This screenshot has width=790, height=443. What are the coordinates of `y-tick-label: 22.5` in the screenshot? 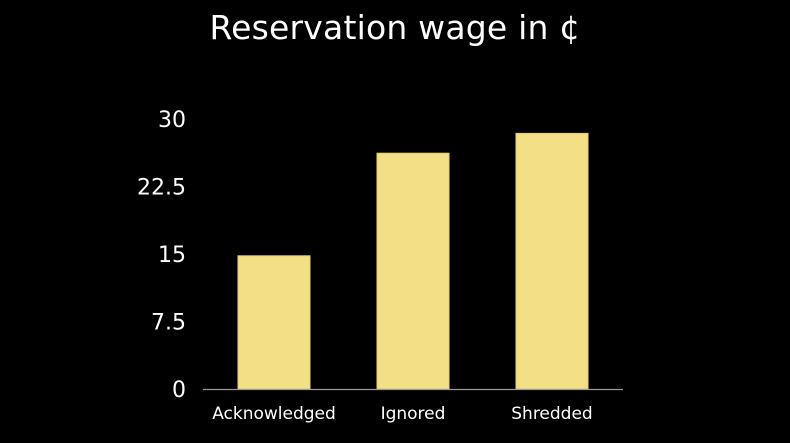 It's located at (161, 188).